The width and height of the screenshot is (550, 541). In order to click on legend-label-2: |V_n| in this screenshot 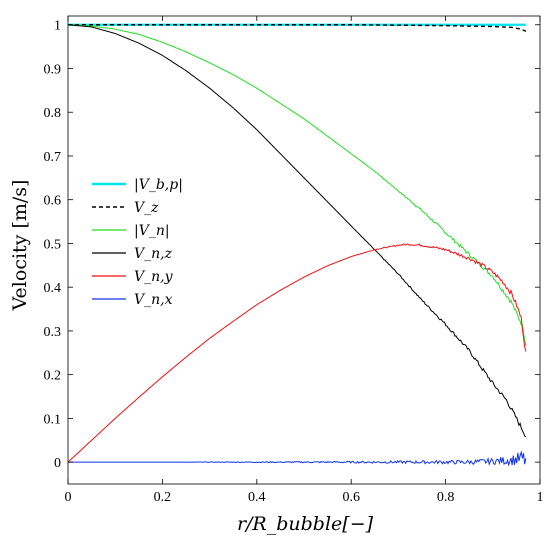, I will do `click(152, 231)`.